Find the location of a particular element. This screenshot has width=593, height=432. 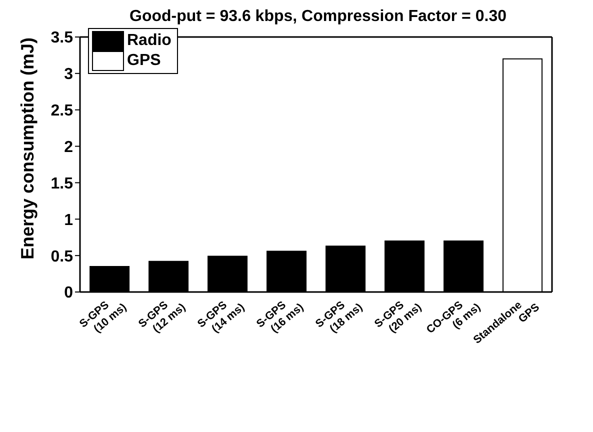

legend-label: GPS is located at coordinates (144, 61).